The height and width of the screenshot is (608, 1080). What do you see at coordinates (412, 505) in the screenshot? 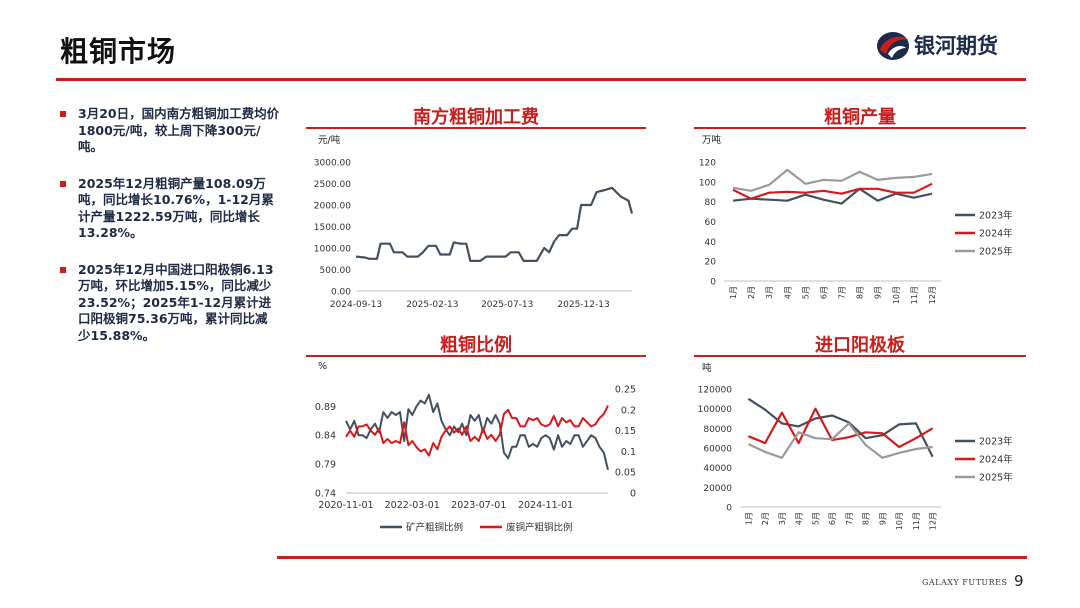
I see `x-tick-label: 2022-03-01` at bounding box center [412, 505].